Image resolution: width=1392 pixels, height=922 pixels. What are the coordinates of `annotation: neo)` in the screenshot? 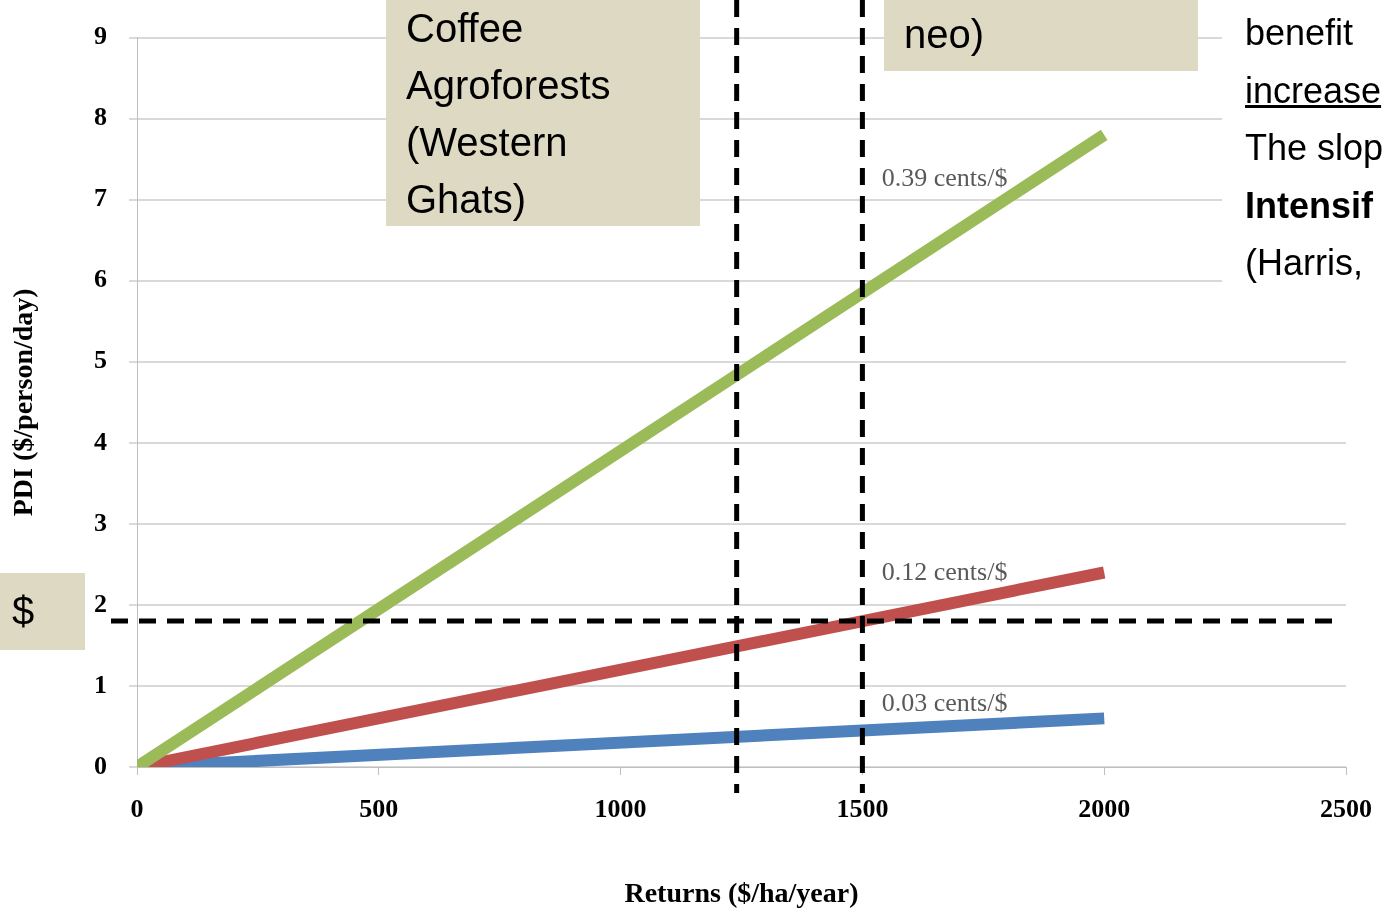 It's located at (944, 34).